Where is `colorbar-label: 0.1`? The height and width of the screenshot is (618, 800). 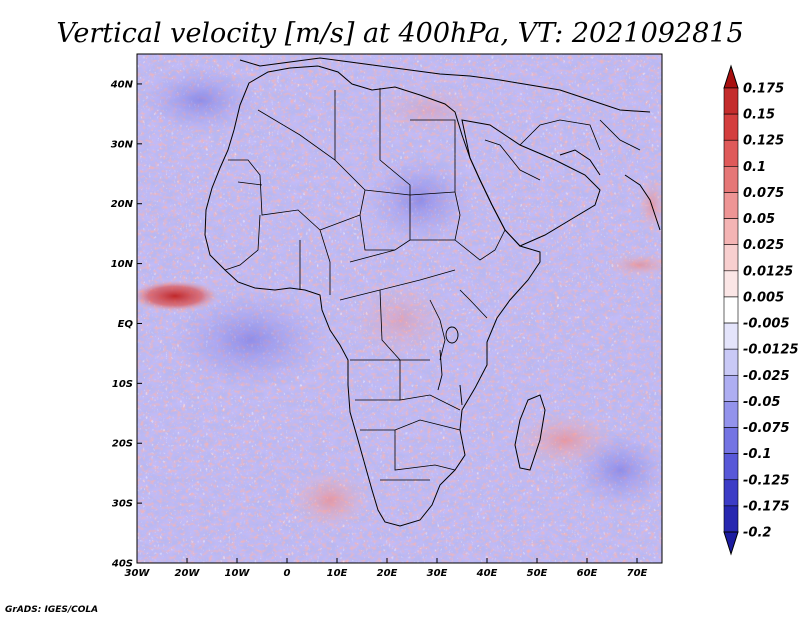
colorbar-label: 0.1 is located at coordinates (754, 167).